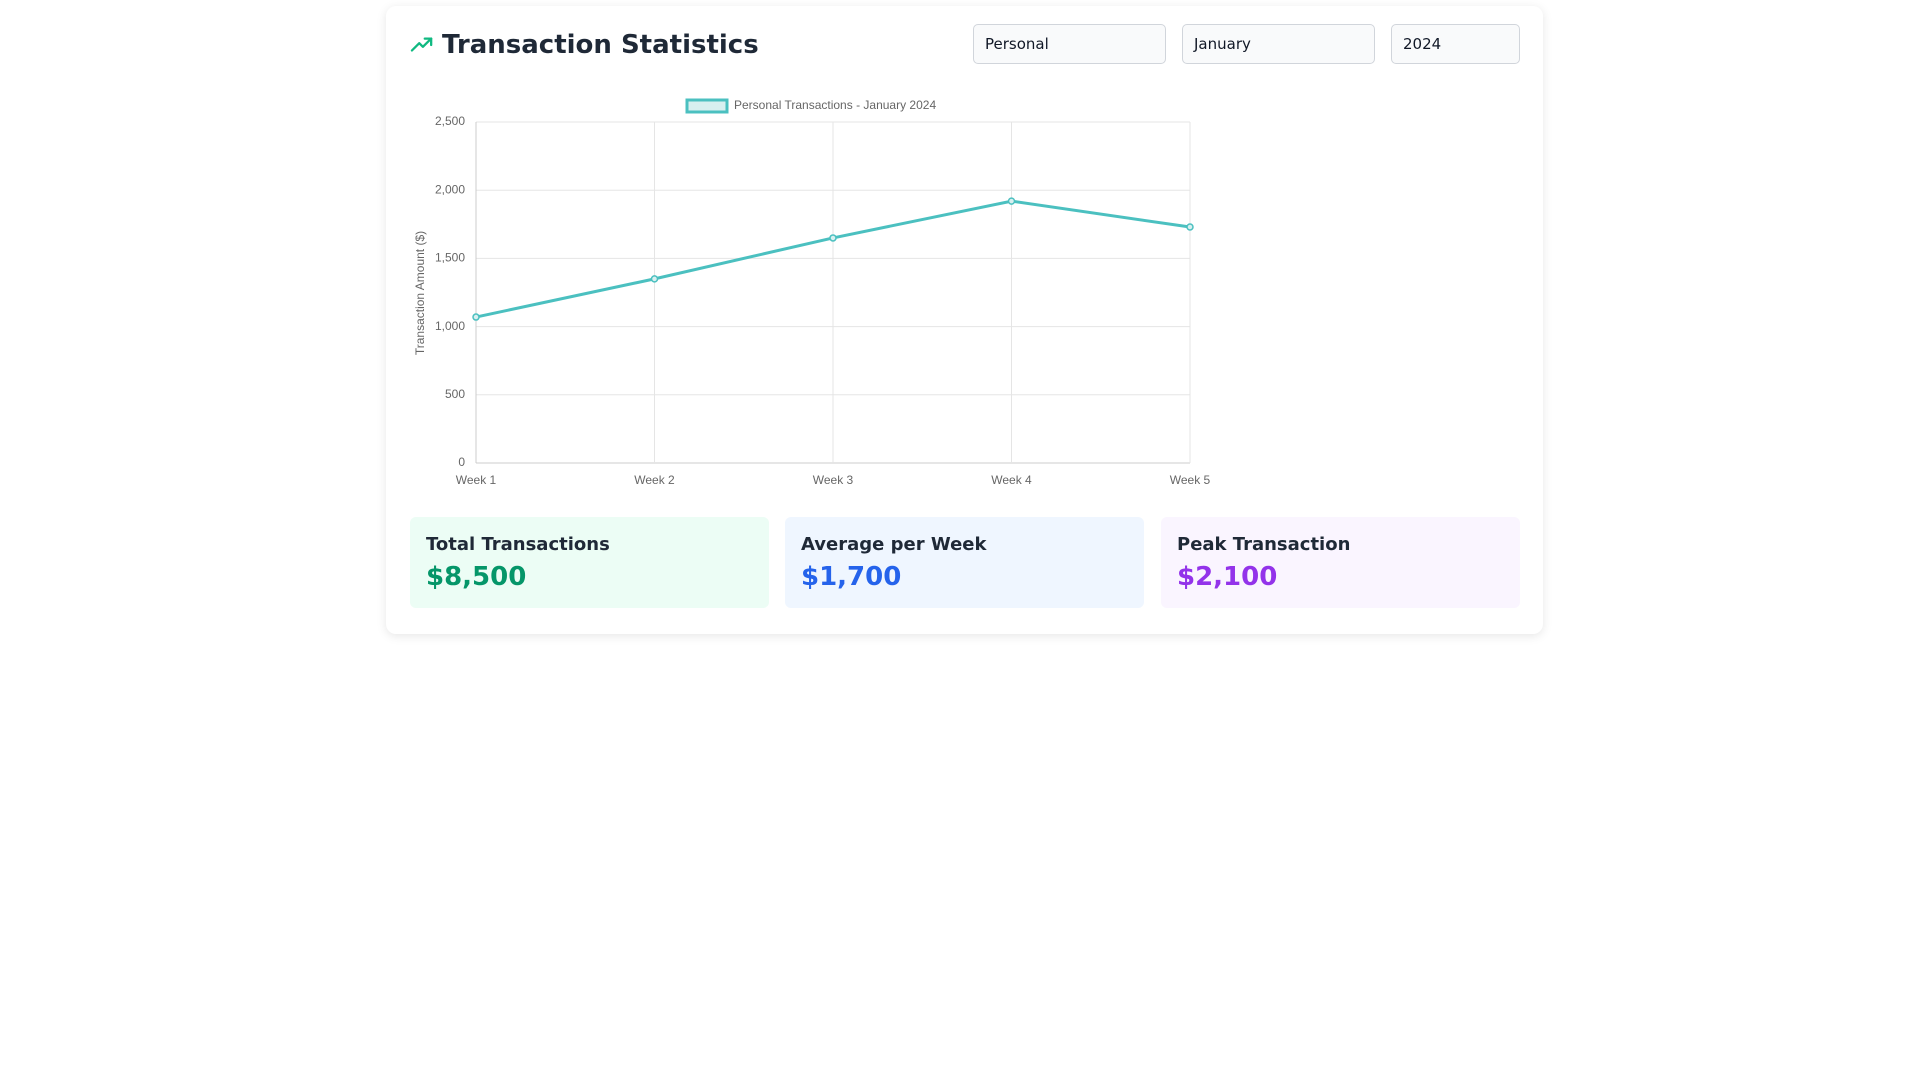  What do you see at coordinates (1340, 562) in the screenshot?
I see `stat-card: Peak Transaction $2,100` at bounding box center [1340, 562].